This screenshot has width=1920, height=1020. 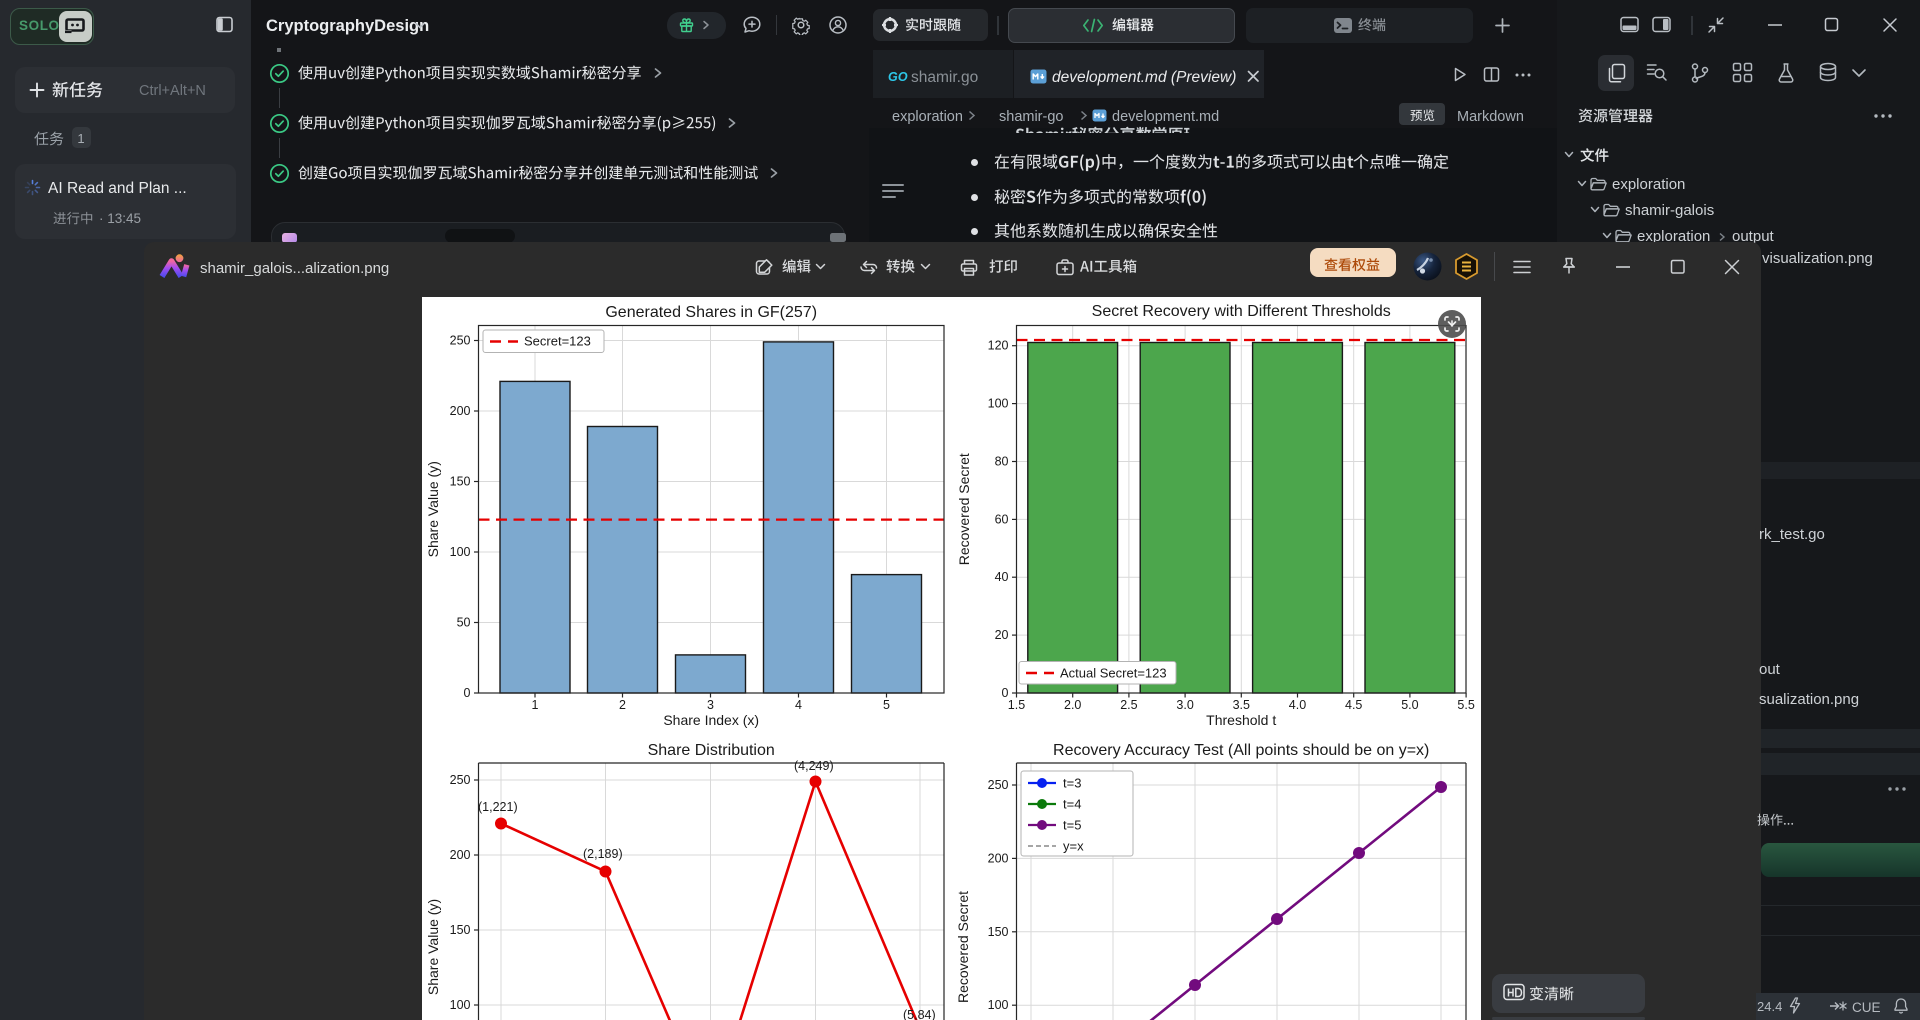 I want to click on svg-text: 2, so click(x=622, y=705).